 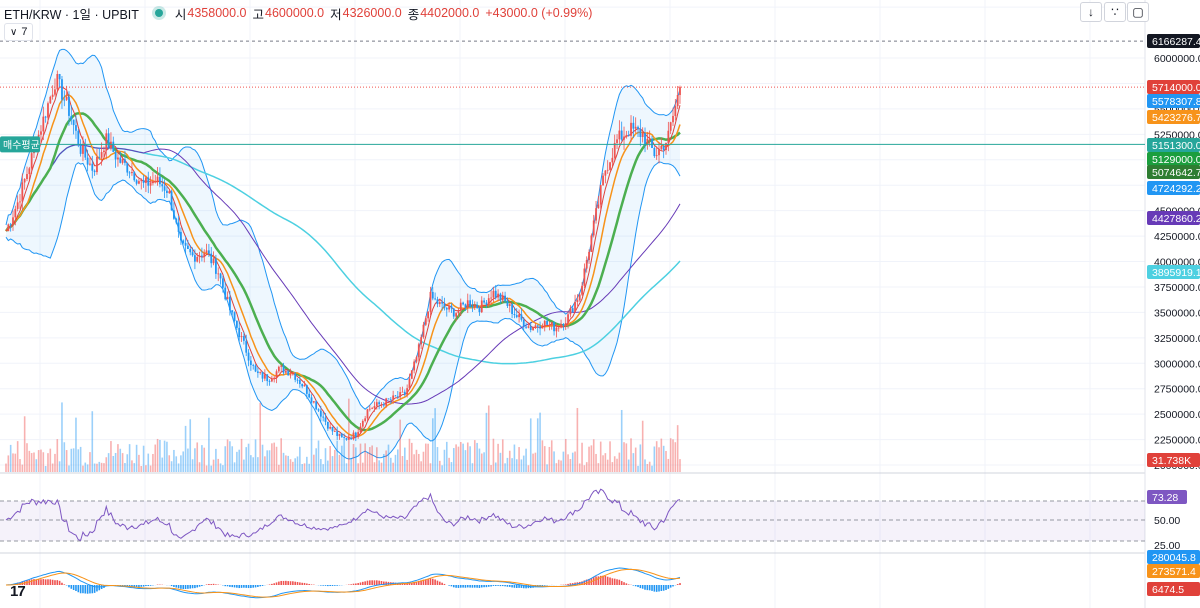 What do you see at coordinates (343, 515) in the screenshot?
I see `rsi-line` at bounding box center [343, 515].